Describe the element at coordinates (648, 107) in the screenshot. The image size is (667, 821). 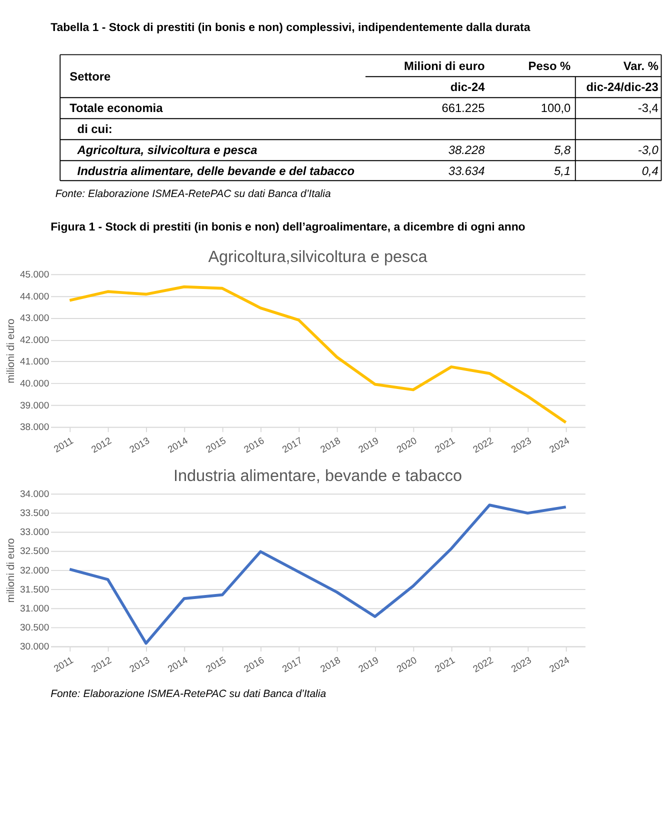
I see `text: -3,4` at that location.